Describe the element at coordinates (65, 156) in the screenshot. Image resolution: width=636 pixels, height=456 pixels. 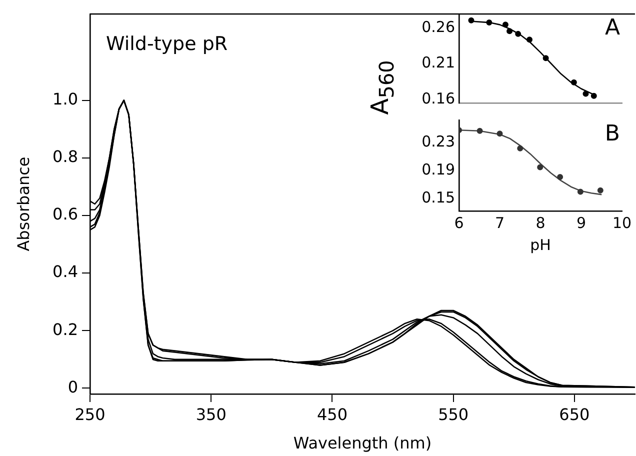
I see `y-tick-label: 0.8` at that location.